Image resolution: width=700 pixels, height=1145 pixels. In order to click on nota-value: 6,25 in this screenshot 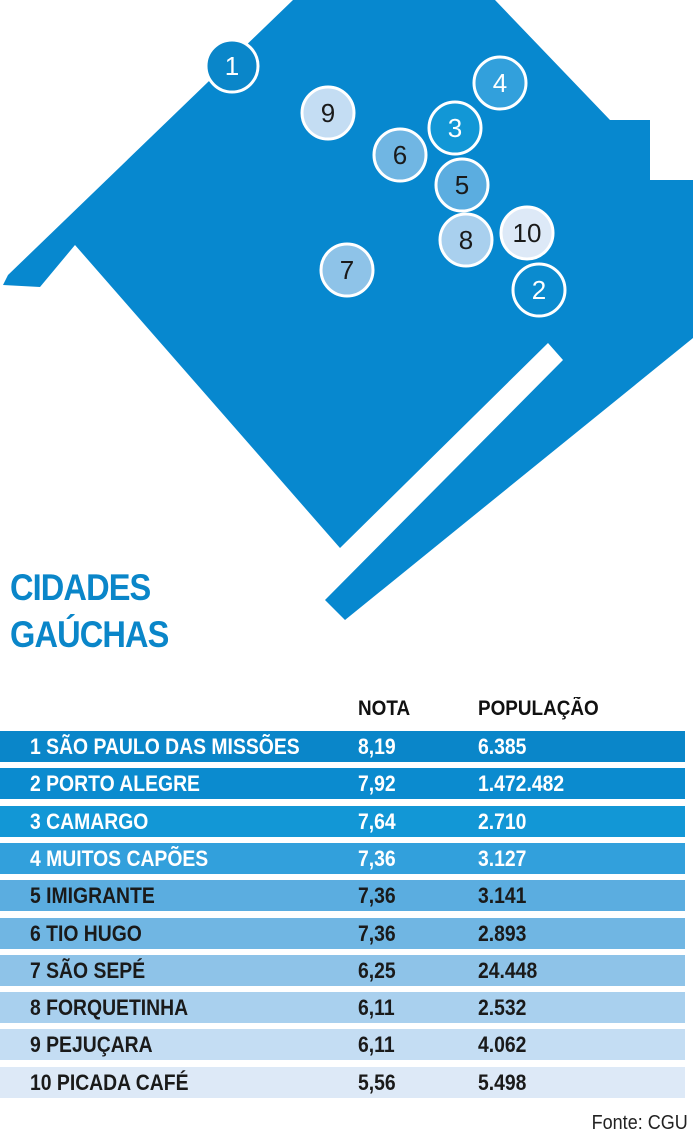, I will do `click(377, 970)`.